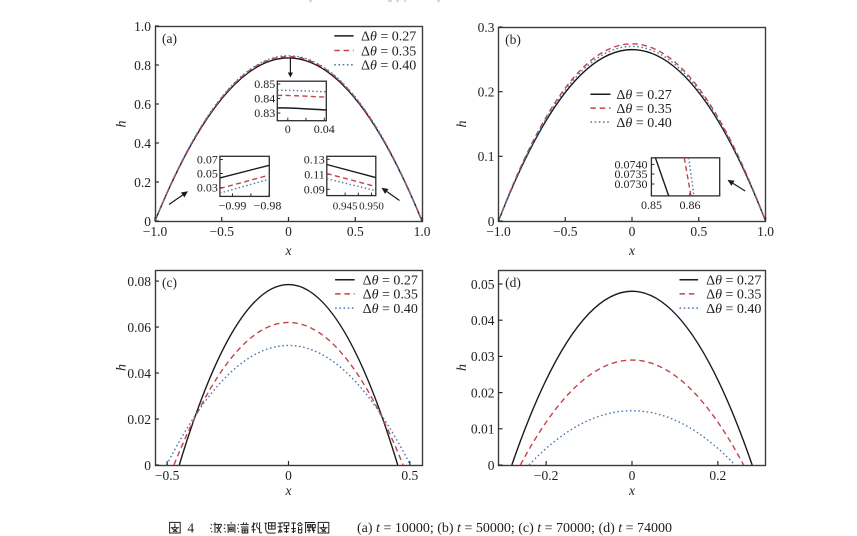 The image size is (857, 536). What do you see at coordinates (190, 528) in the screenshot?
I see `svg-text: 4` at bounding box center [190, 528].